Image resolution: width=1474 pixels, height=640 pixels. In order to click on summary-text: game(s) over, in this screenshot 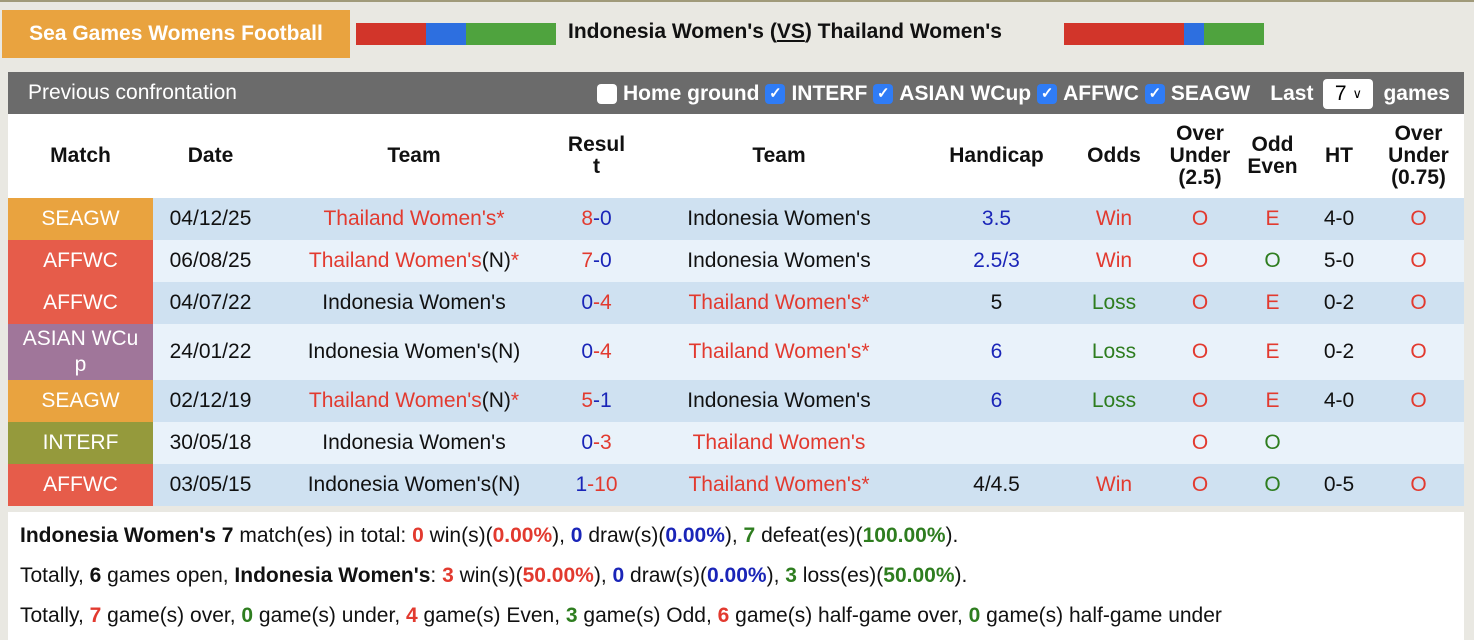, I will do `click(171, 615)`.